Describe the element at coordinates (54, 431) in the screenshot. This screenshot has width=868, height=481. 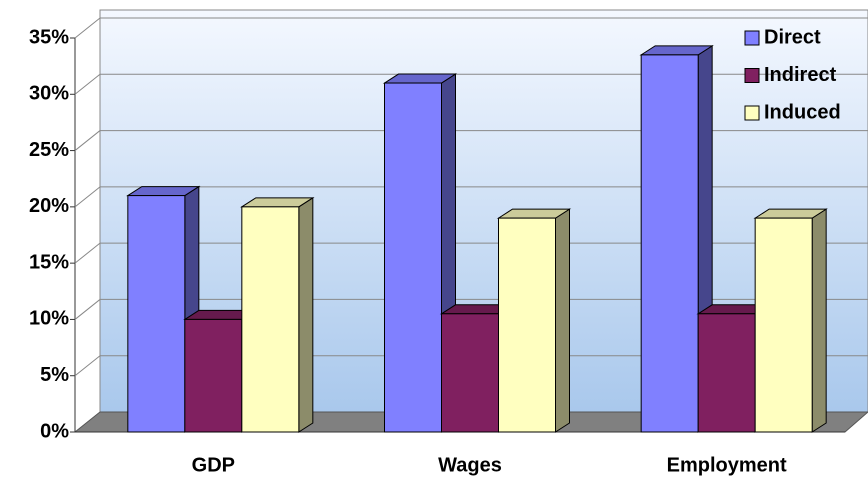
I see `y-tick-label: 0%` at that location.